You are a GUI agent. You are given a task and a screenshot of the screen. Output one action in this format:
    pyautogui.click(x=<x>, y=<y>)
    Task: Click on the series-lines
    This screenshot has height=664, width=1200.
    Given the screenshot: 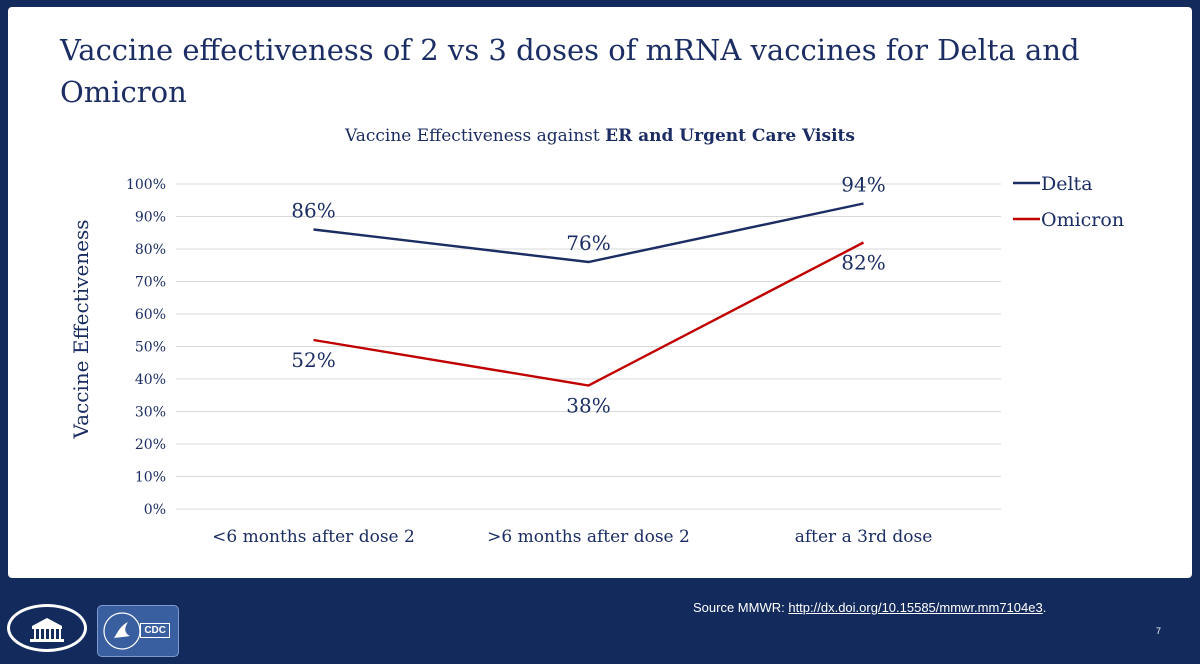 What is the action you would take?
    pyautogui.click(x=589, y=294)
    